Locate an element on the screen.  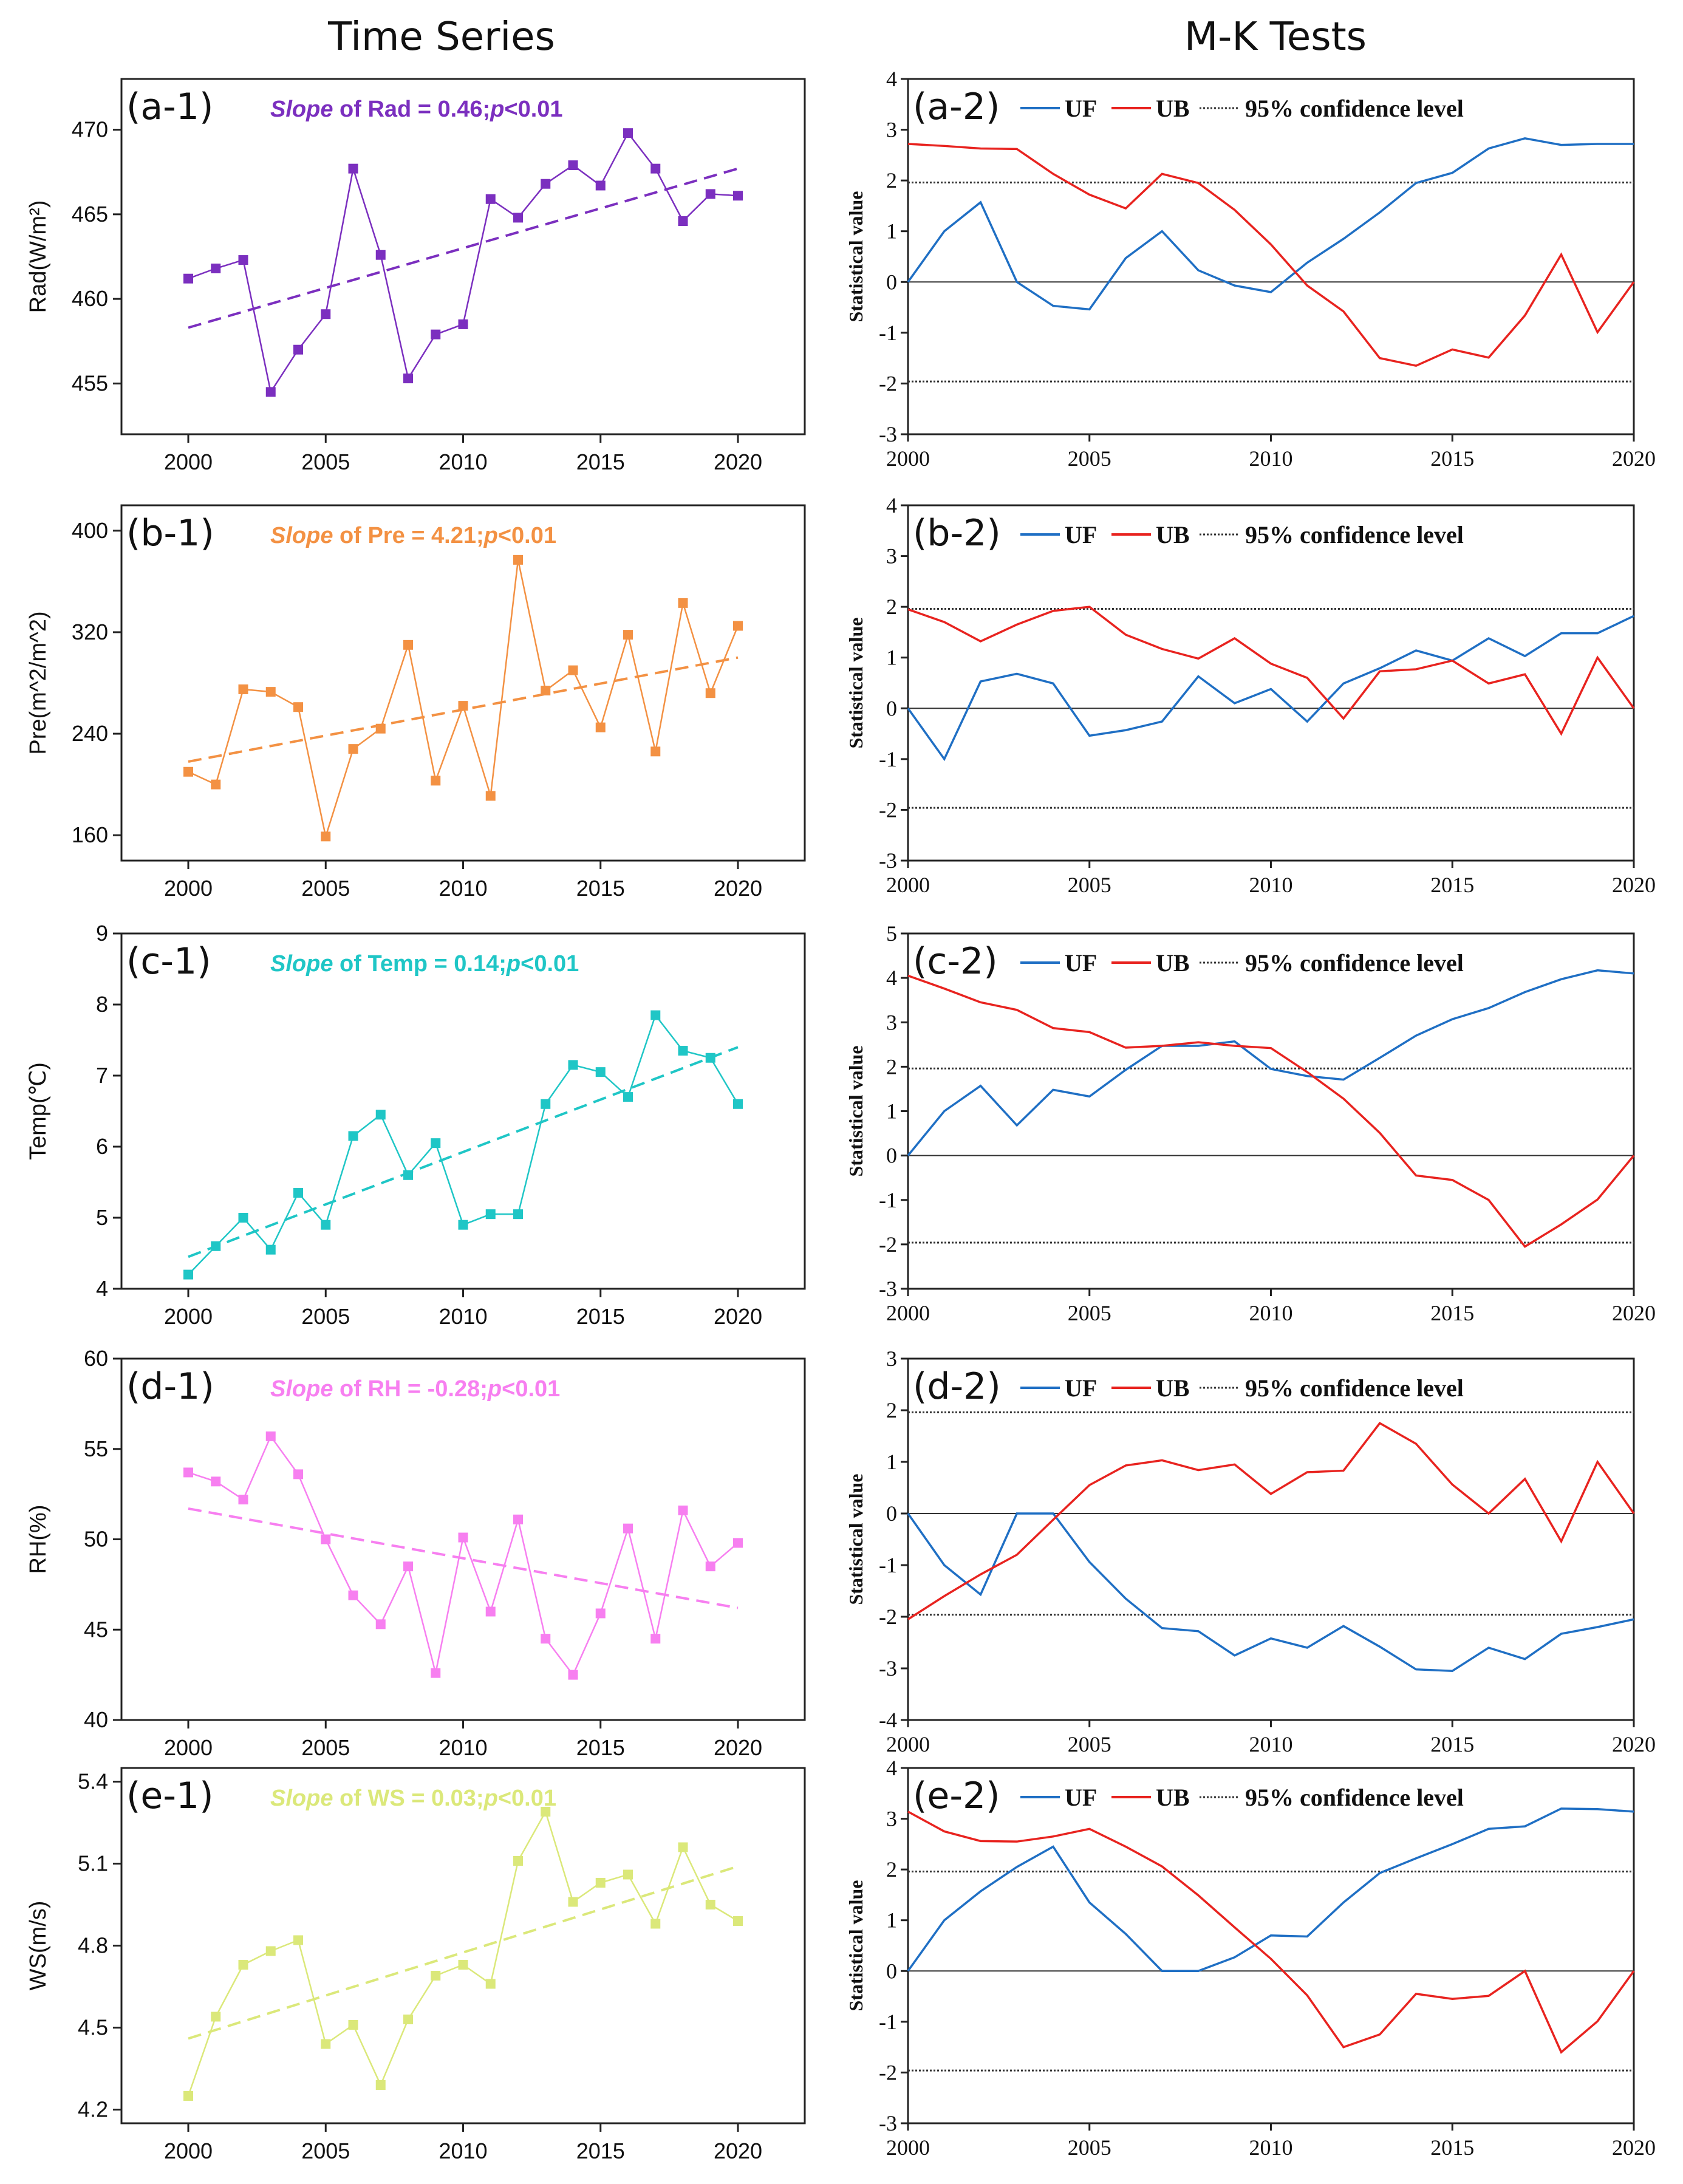
y-axis-label: WS(m/s) is located at coordinates (38, 1946).